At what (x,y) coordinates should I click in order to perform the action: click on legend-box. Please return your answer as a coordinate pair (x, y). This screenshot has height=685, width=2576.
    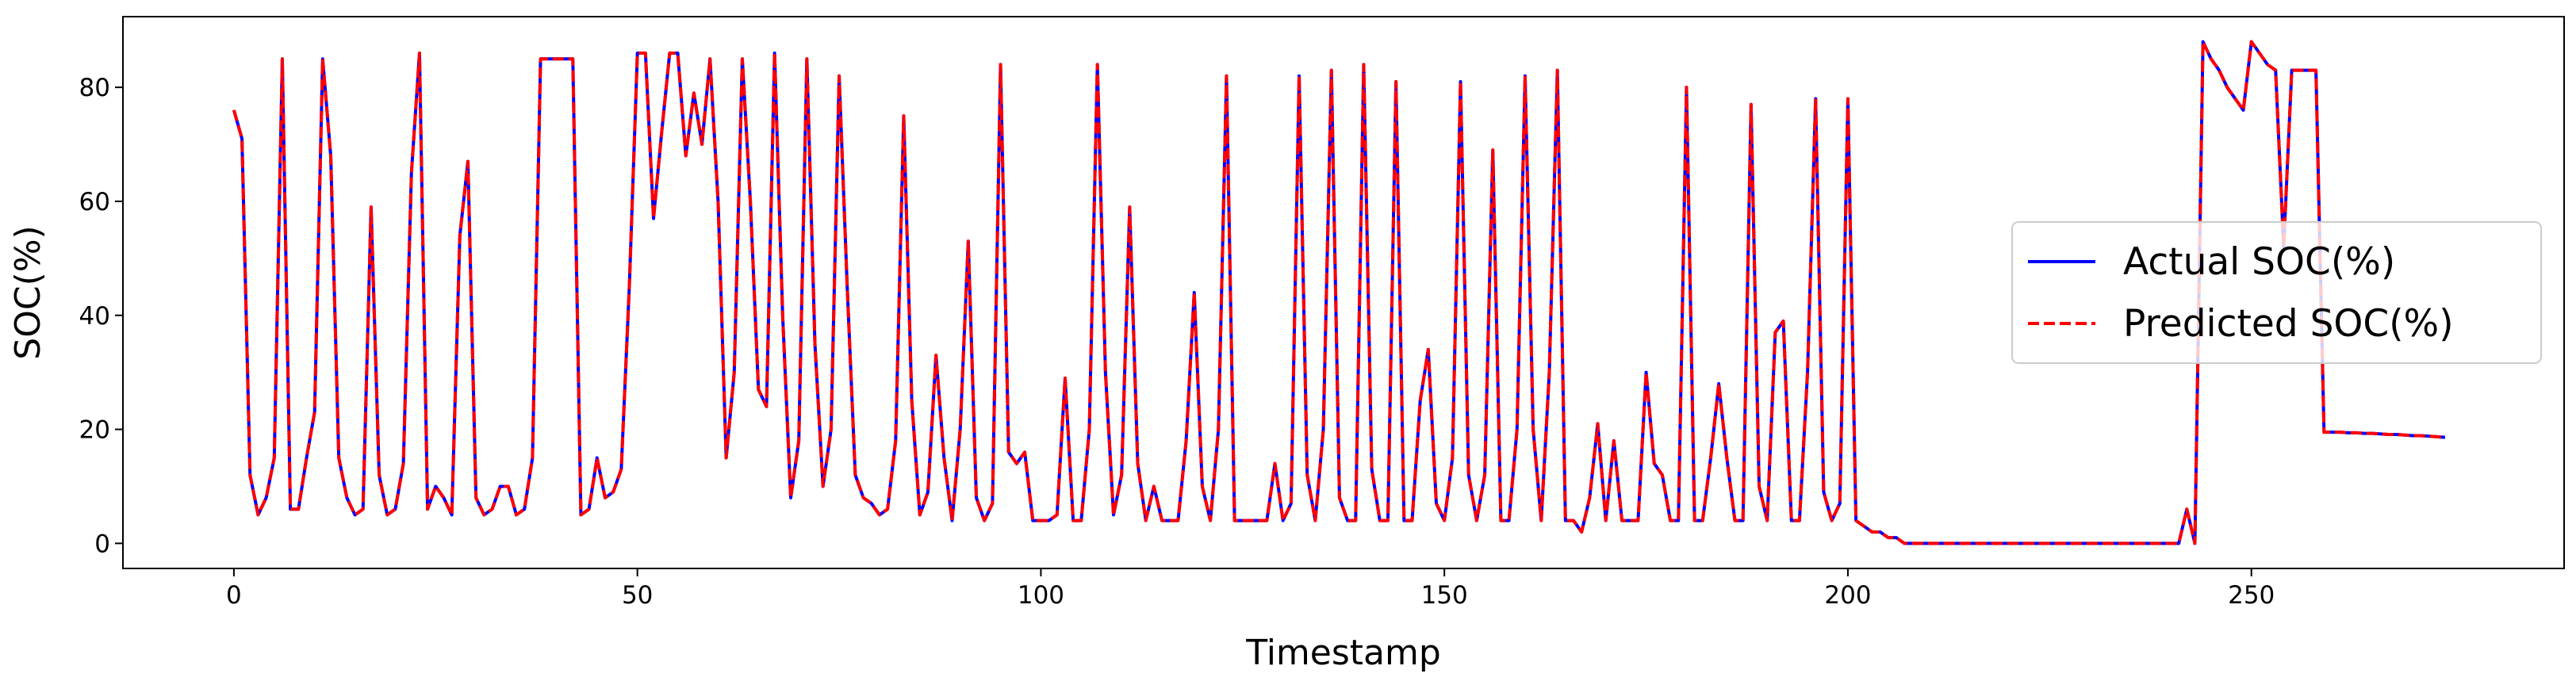
    Looking at the image, I should click on (2277, 292).